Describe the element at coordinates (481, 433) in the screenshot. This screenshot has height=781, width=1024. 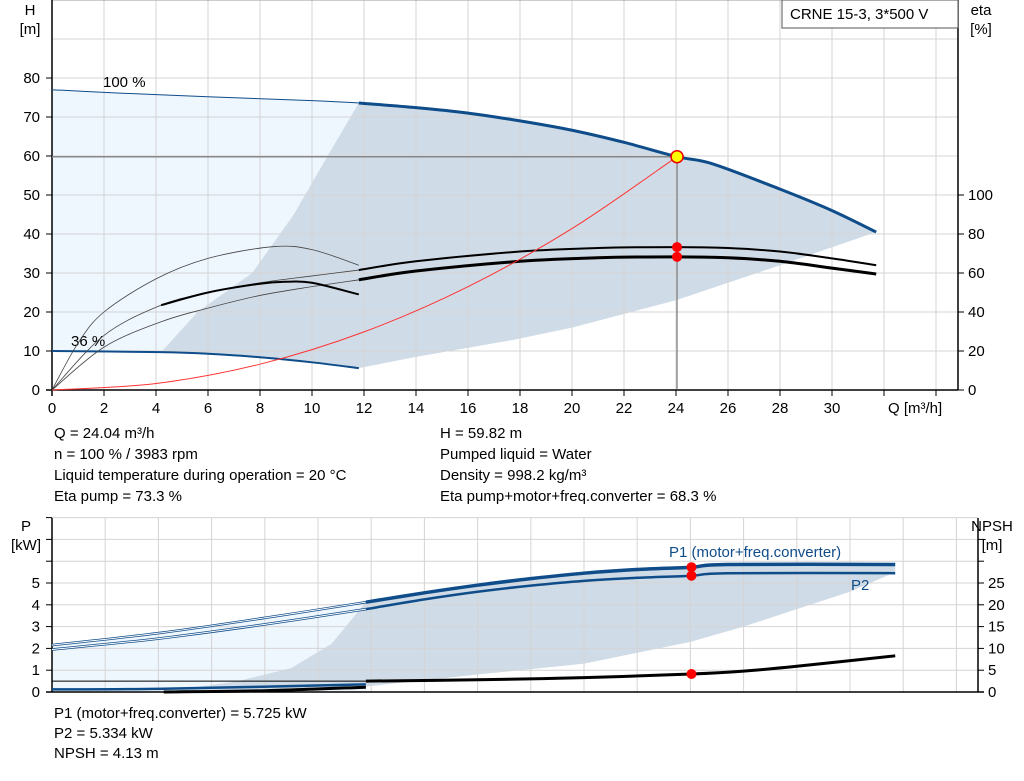
I see `info-h: H = 59.82 m` at that location.